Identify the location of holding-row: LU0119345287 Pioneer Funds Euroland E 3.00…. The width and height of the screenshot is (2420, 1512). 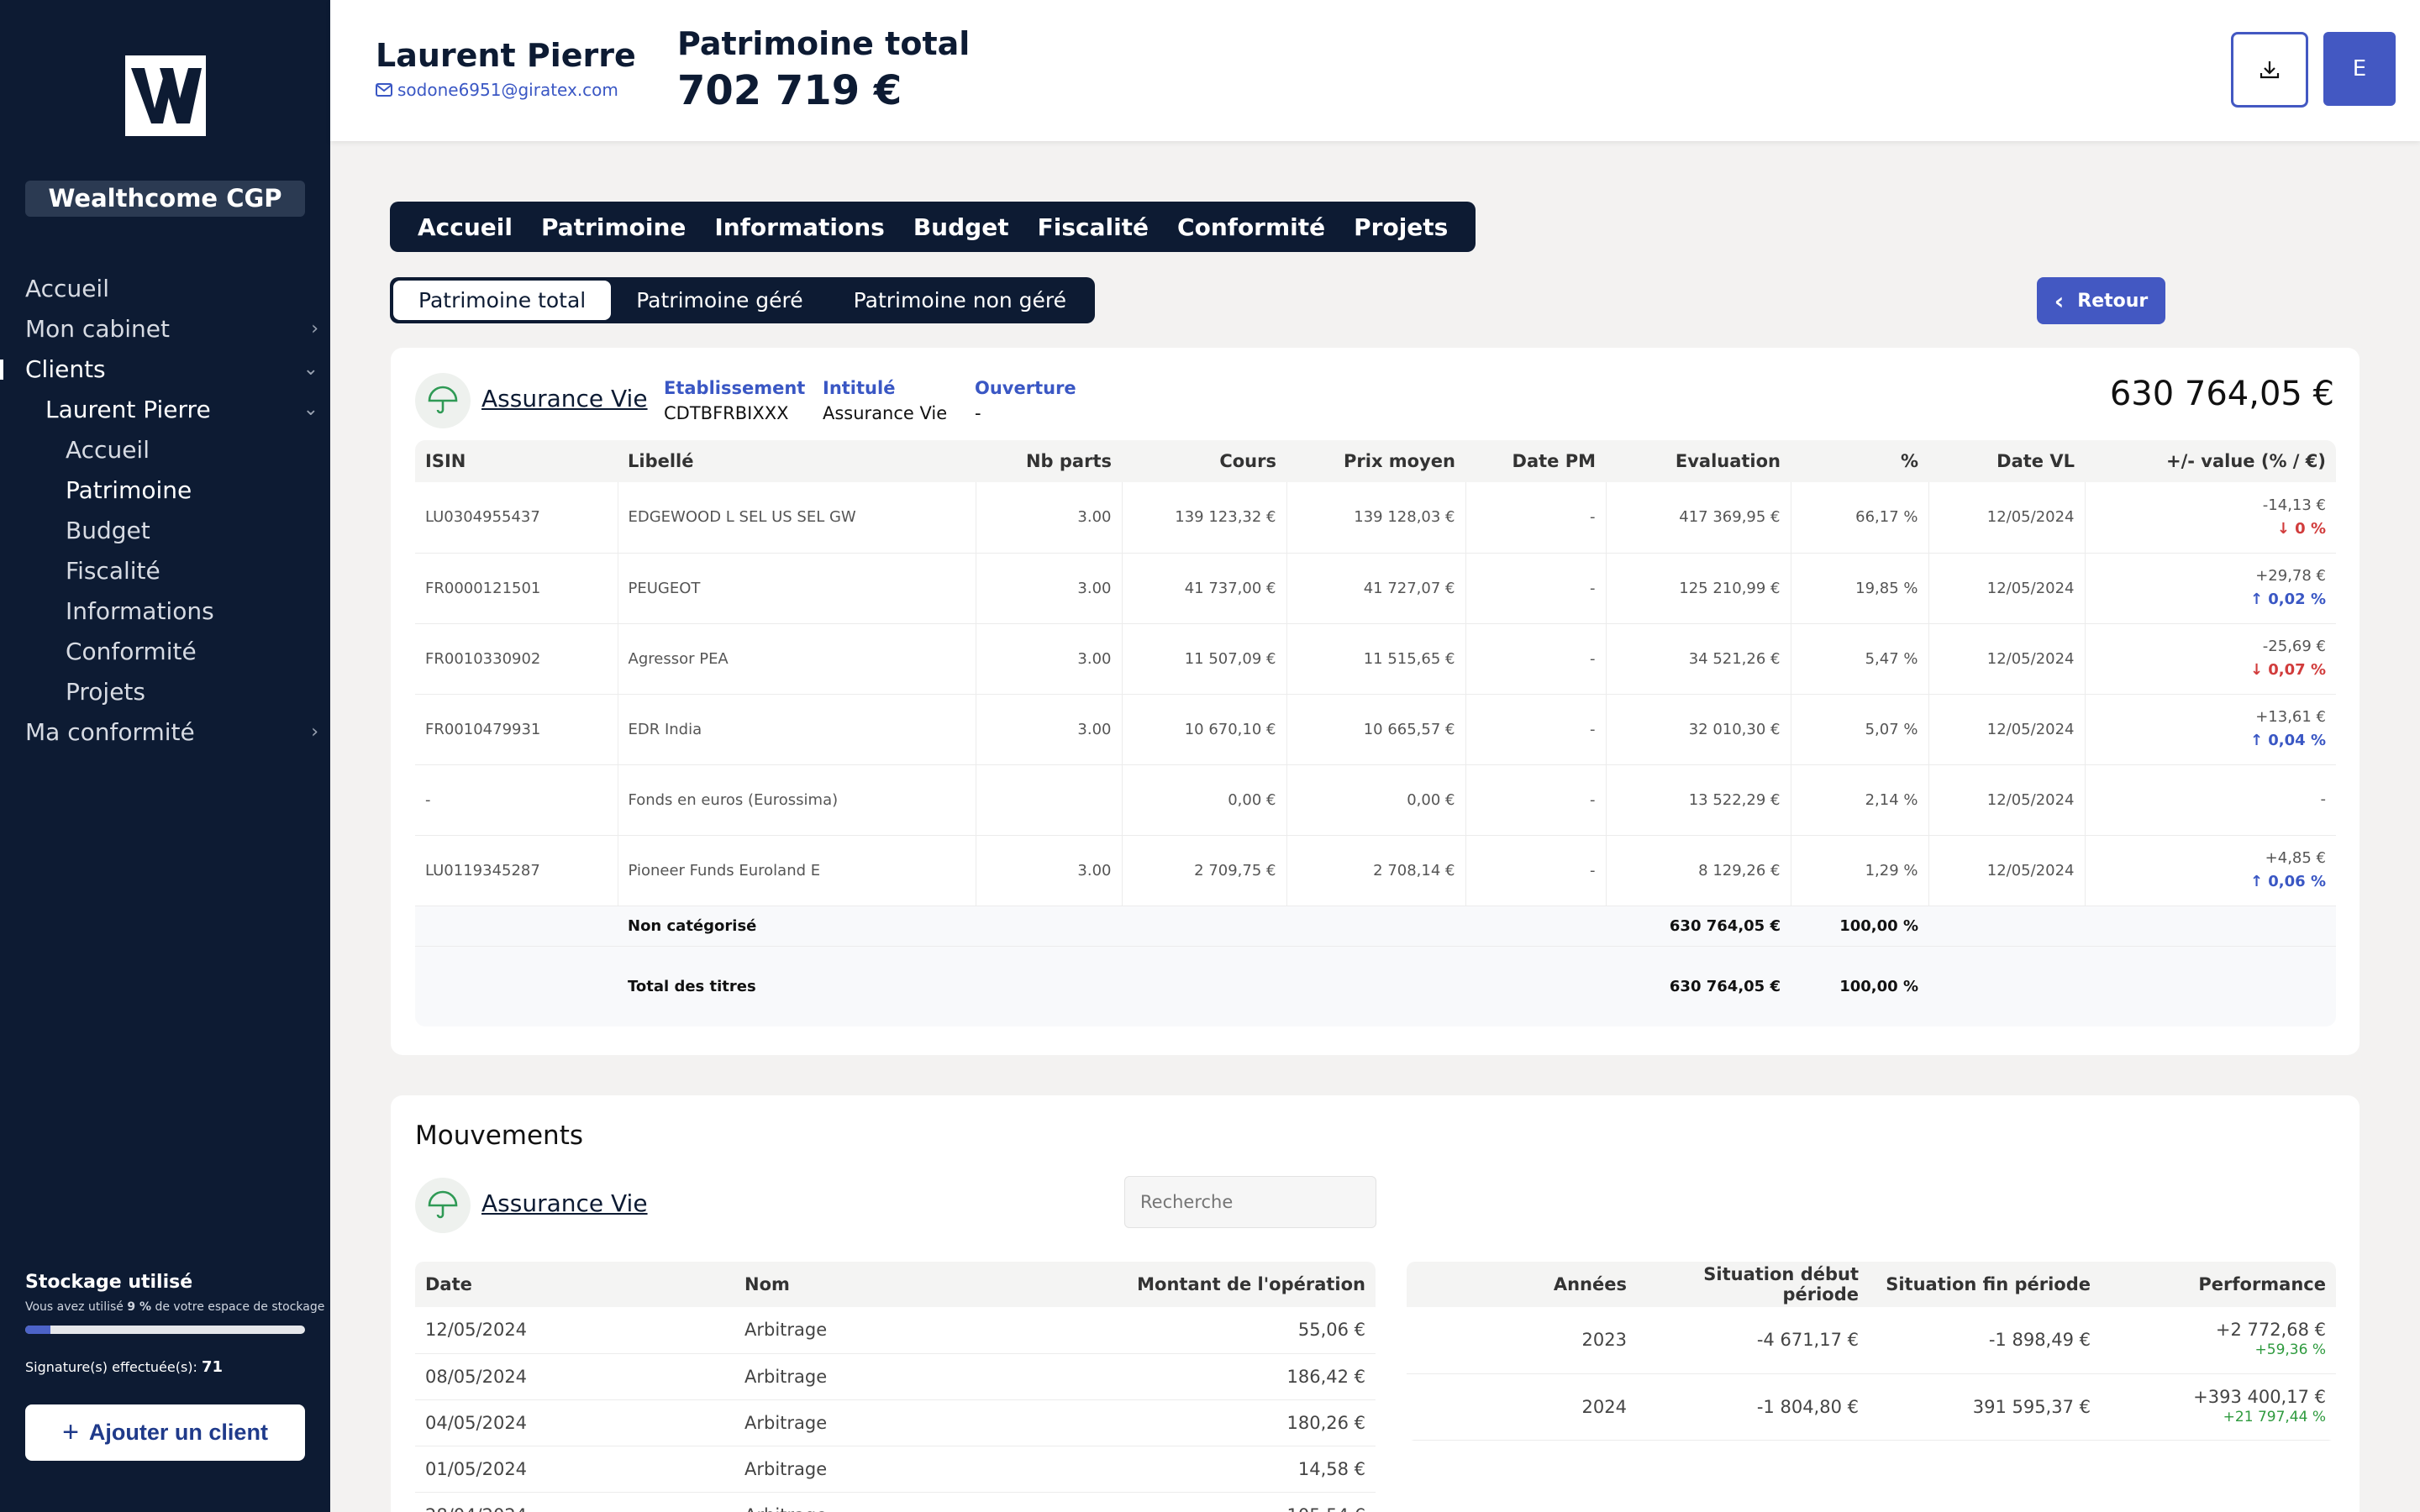
(1376, 870).